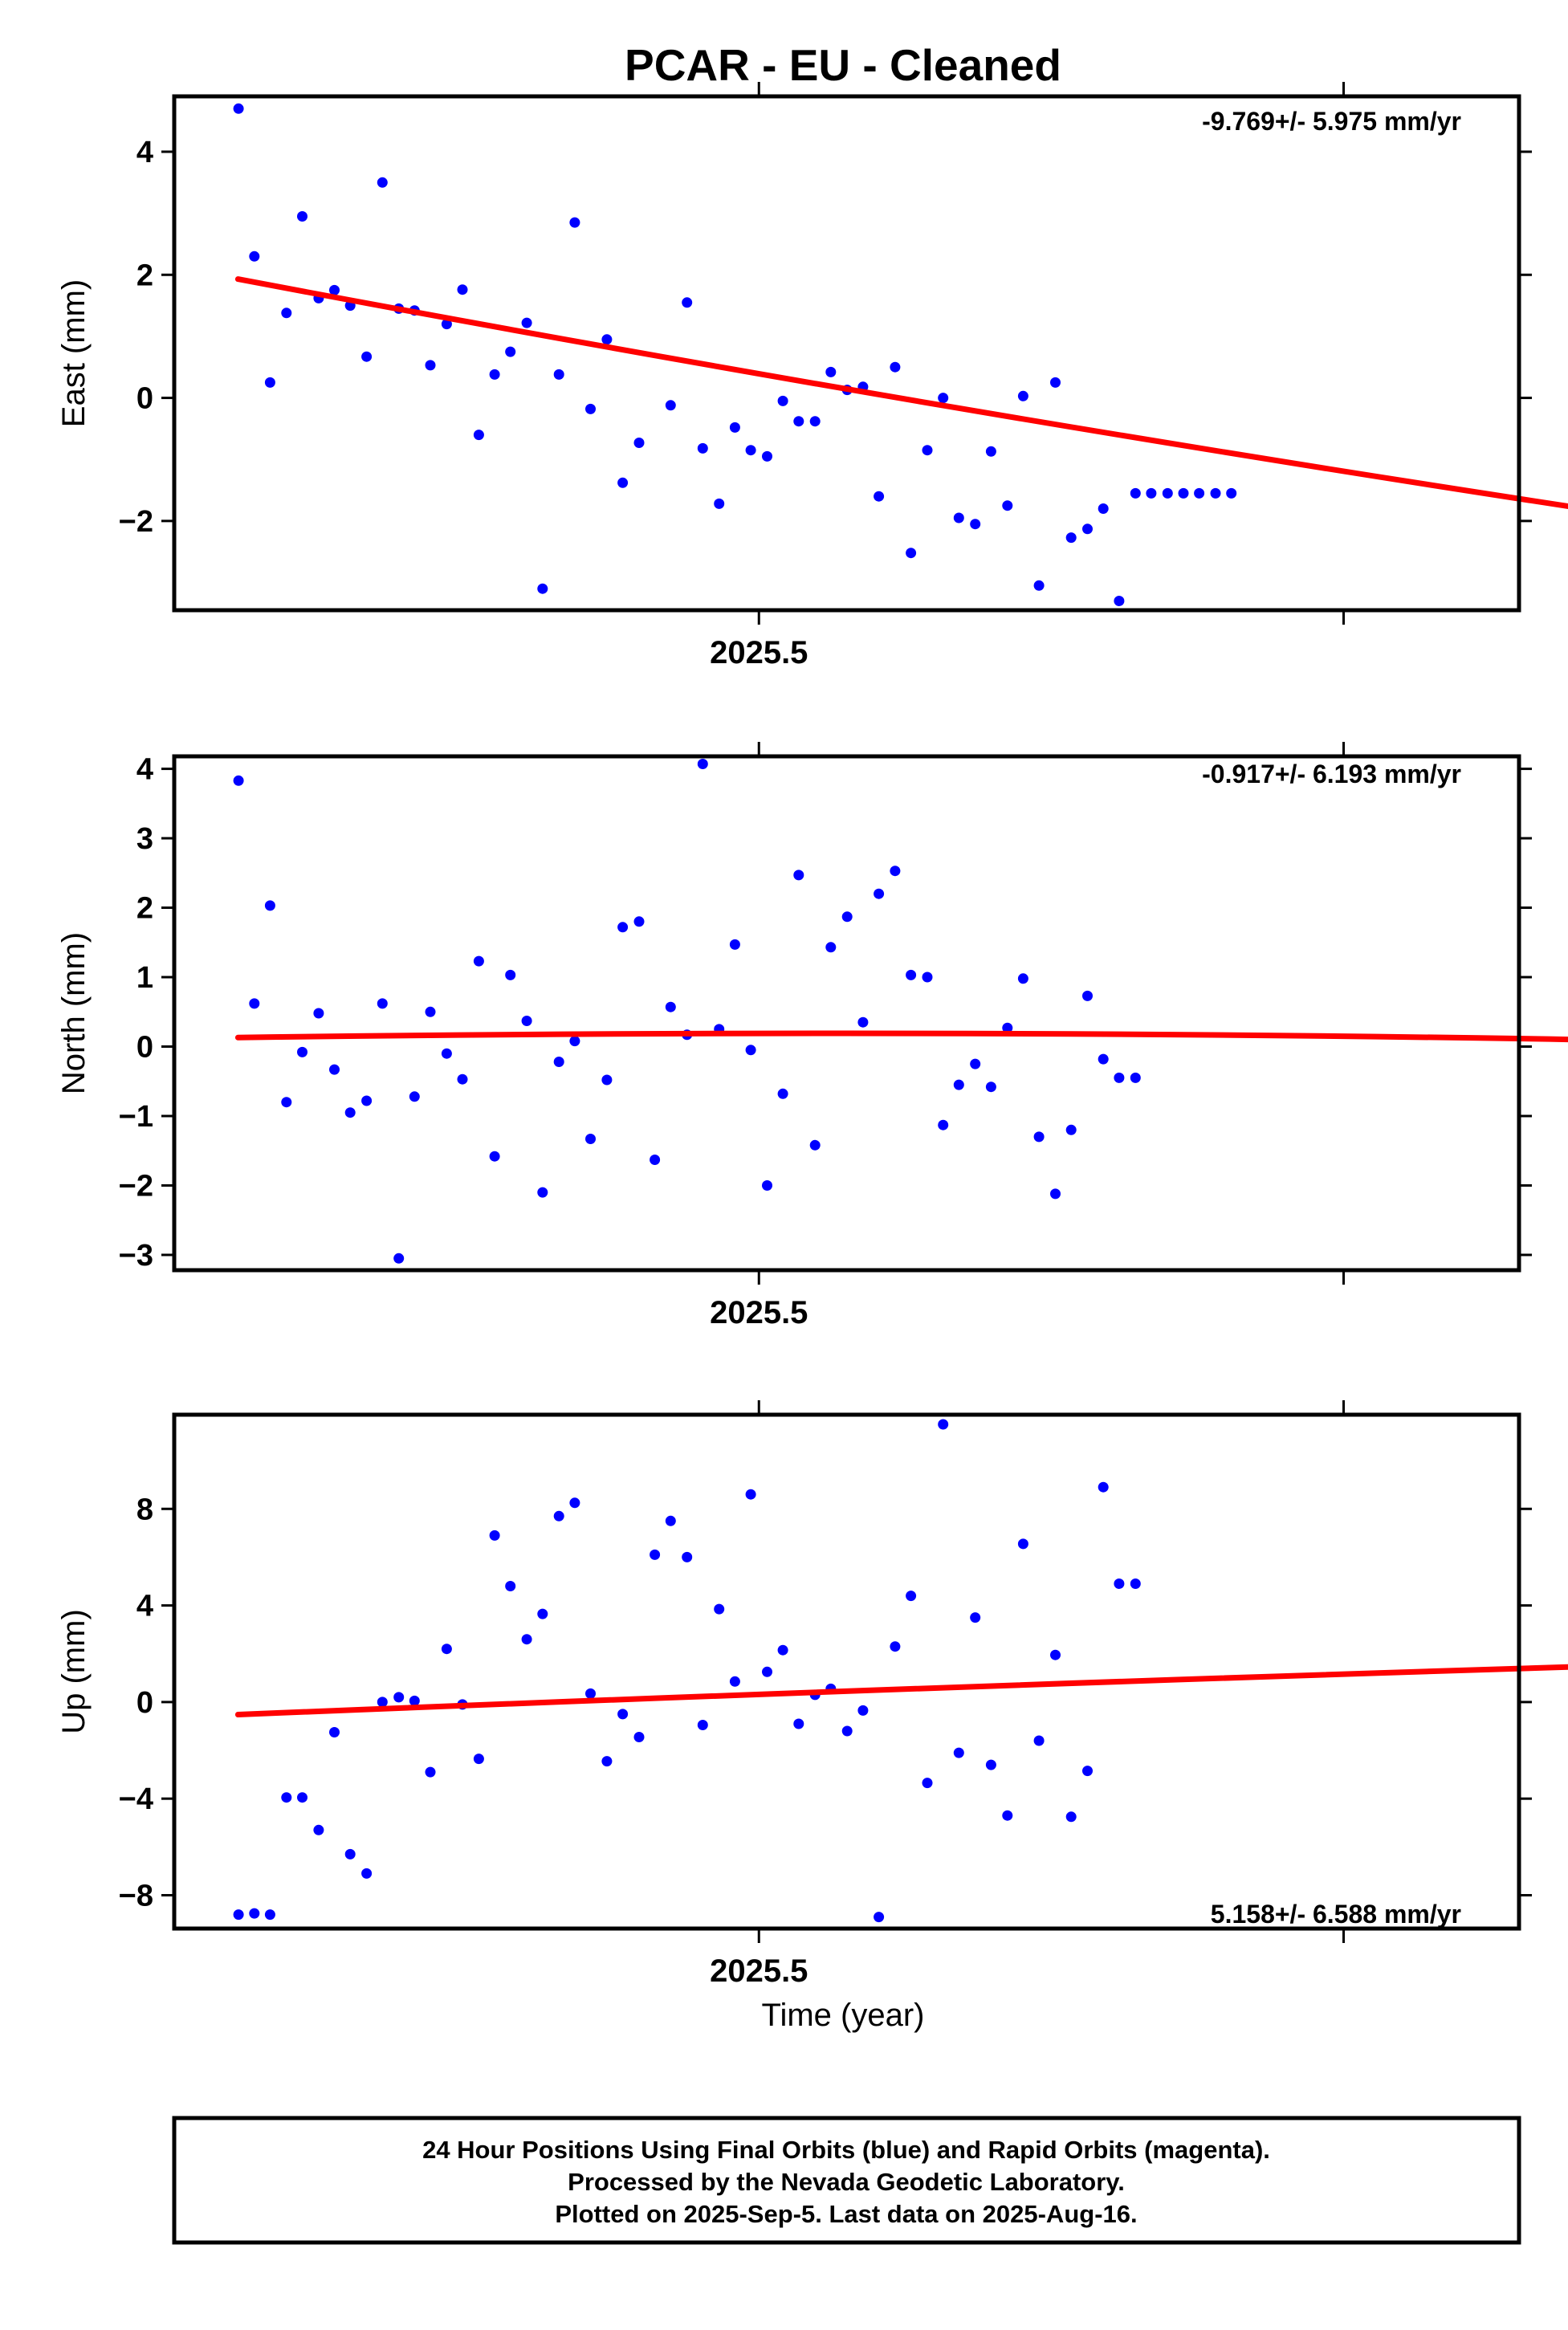  What do you see at coordinates (144, 275) in the screenshot?
I see `east-y-tick-label: 2` at bounding box center [144, 275].